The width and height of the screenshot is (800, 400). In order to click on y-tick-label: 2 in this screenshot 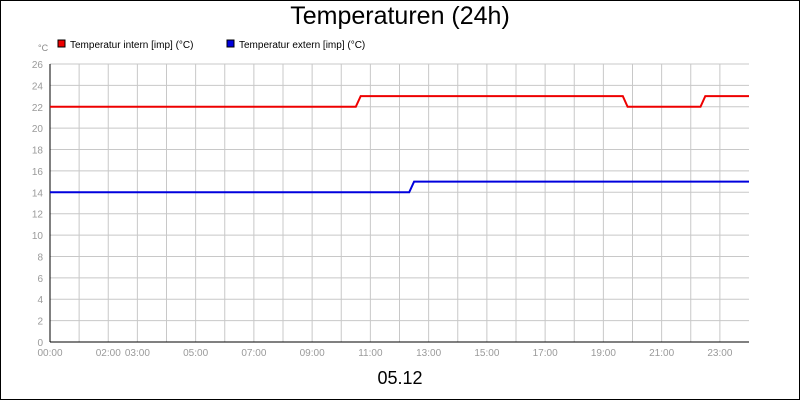, I will do `click(40, 322)`.